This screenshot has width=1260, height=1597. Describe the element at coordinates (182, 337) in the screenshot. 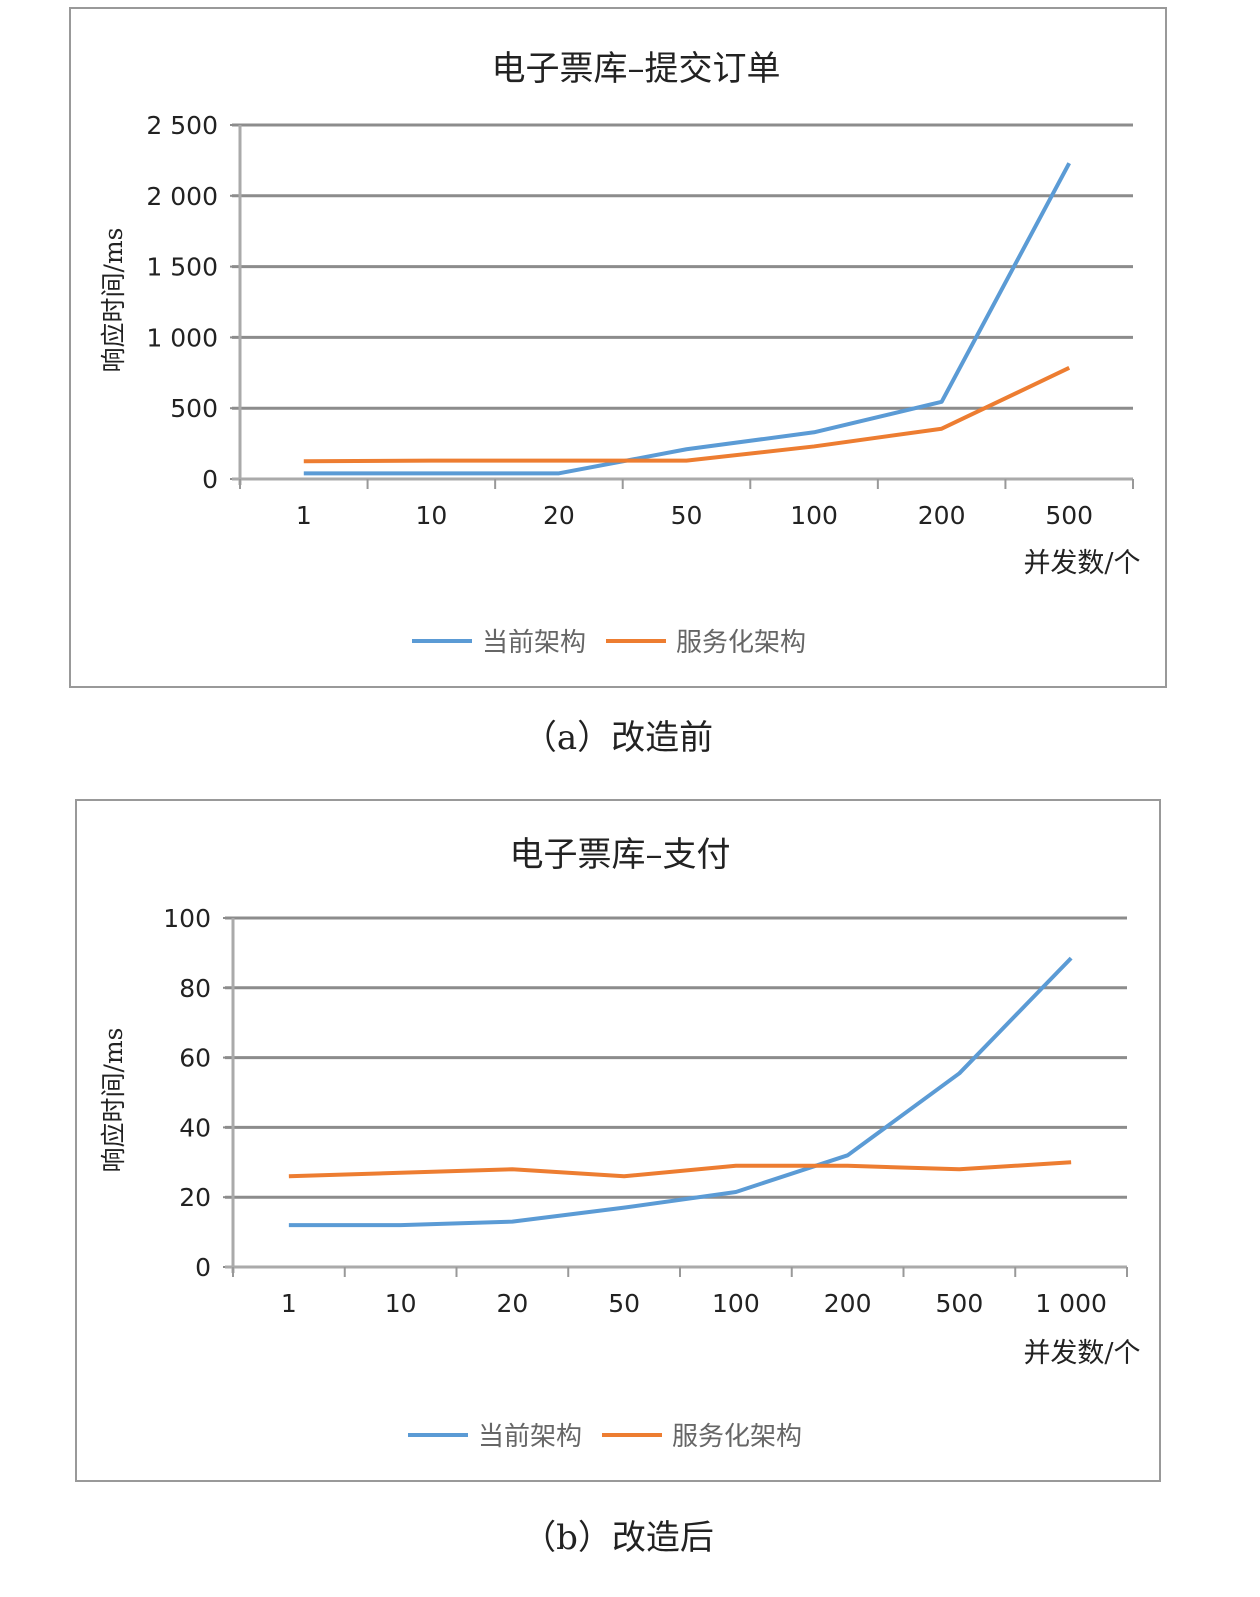

I see `y-tick-label: 1 000` at that location.